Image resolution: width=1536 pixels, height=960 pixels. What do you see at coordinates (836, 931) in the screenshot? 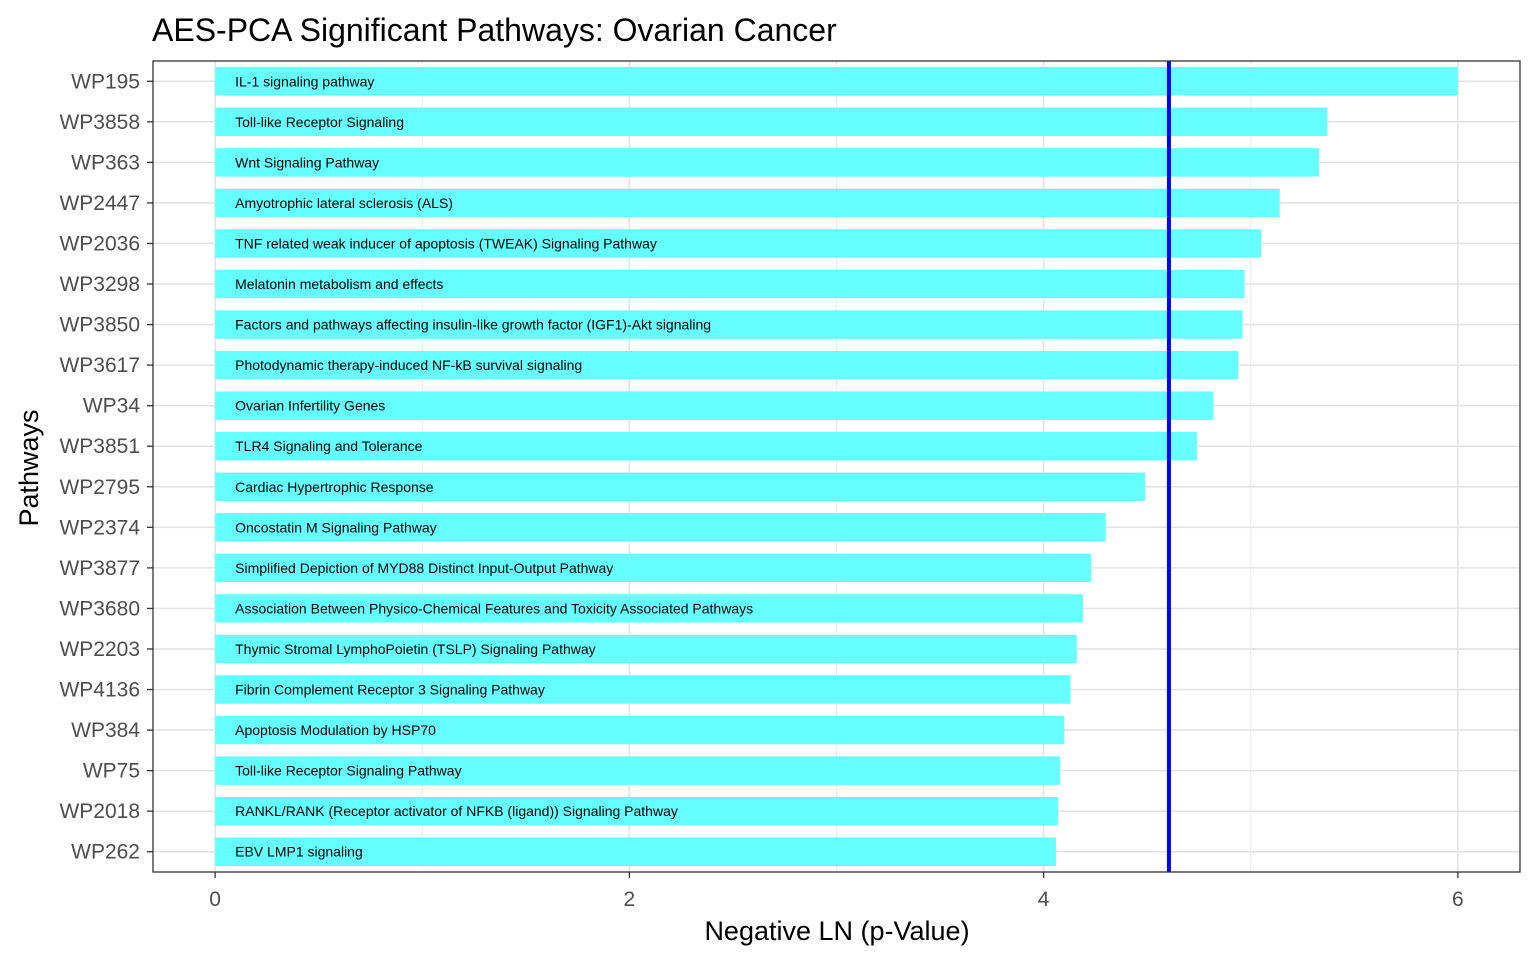
I see `x-axis-title: Negative LN (p-Value)` at bounding box center [836, 931].